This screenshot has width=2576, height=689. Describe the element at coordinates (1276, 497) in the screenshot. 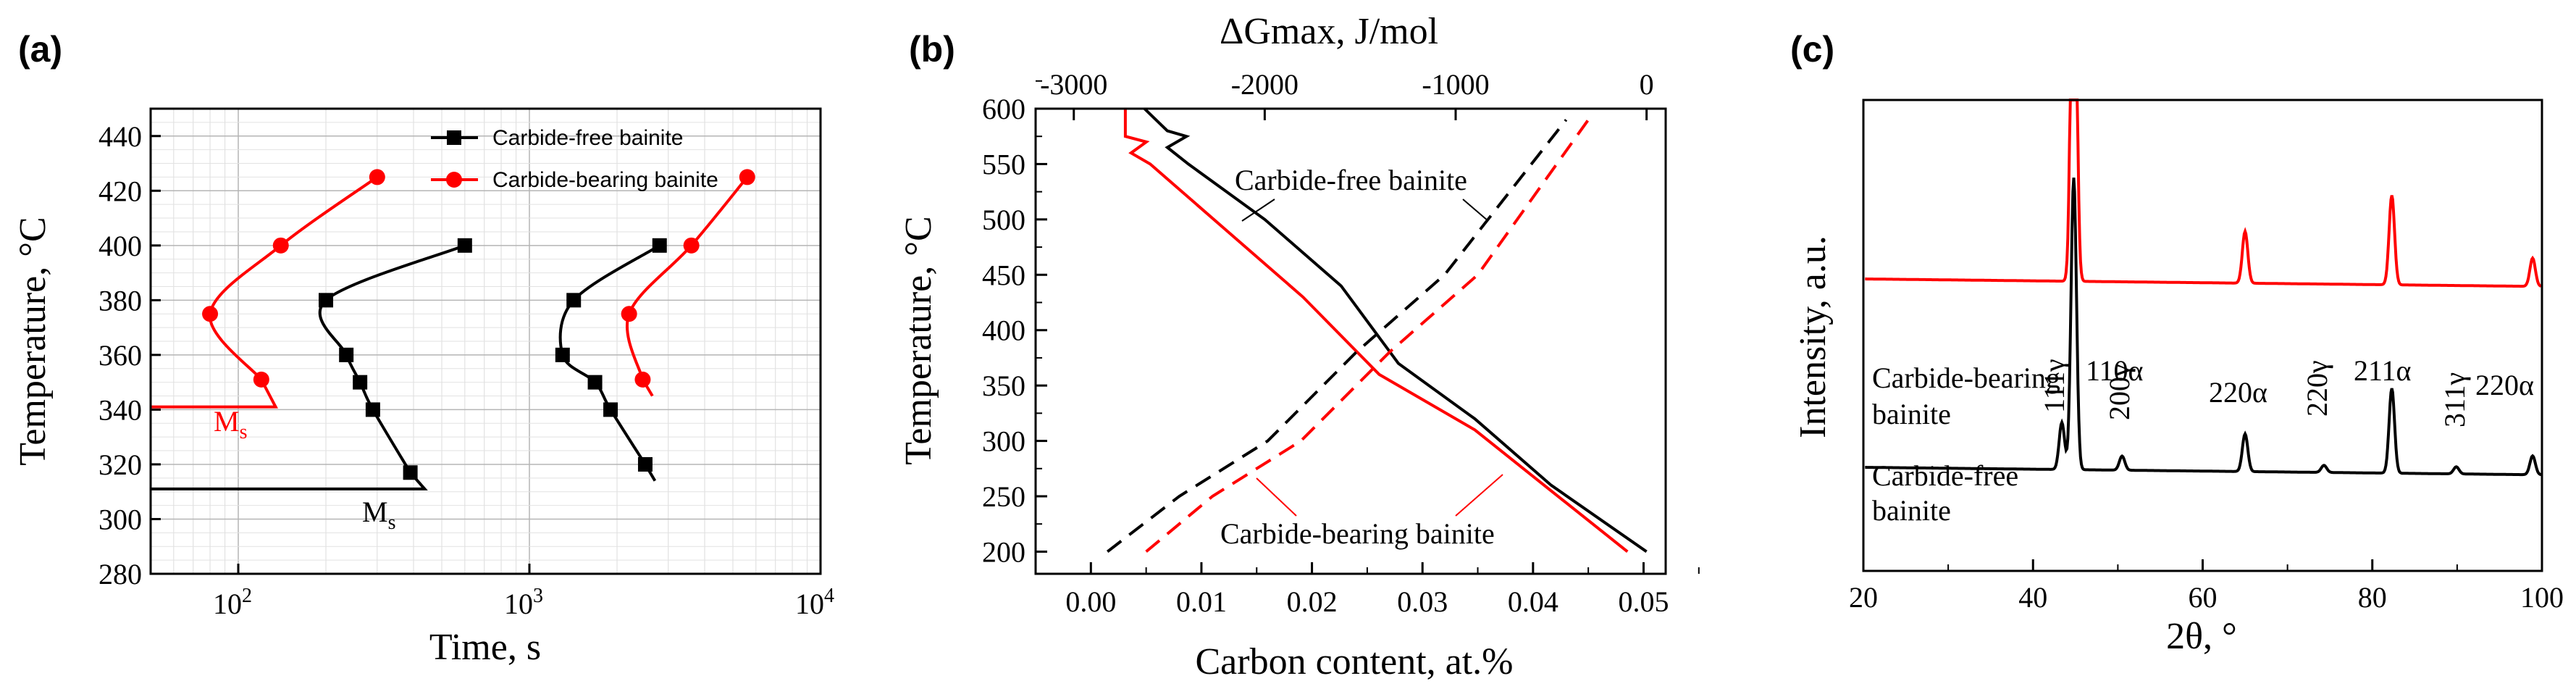

I see `panel-b-arrow-carbide-bearing-dashed` at that location.